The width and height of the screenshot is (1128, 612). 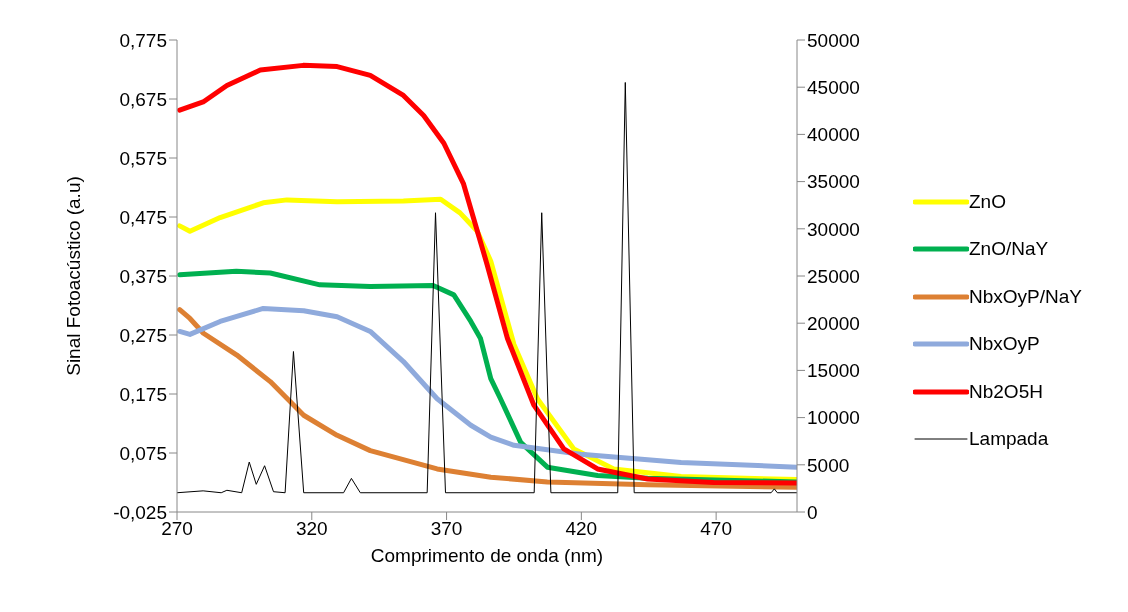 What do you see at coordinates (833, 418) in the screenshot?
I see `y2-tick-label: 10000` at bounding box center [833, 418].